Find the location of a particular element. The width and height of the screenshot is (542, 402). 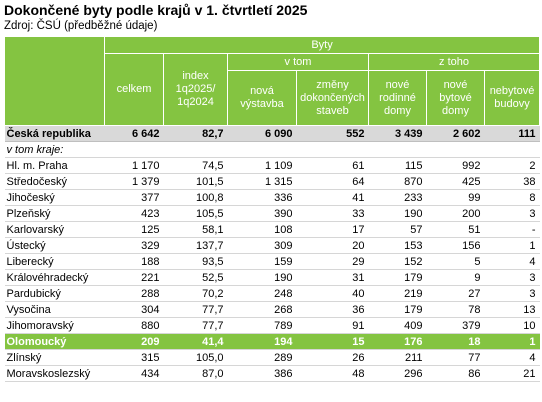

cell-bytove-domy: 5 is located at coordinates (455, 261).